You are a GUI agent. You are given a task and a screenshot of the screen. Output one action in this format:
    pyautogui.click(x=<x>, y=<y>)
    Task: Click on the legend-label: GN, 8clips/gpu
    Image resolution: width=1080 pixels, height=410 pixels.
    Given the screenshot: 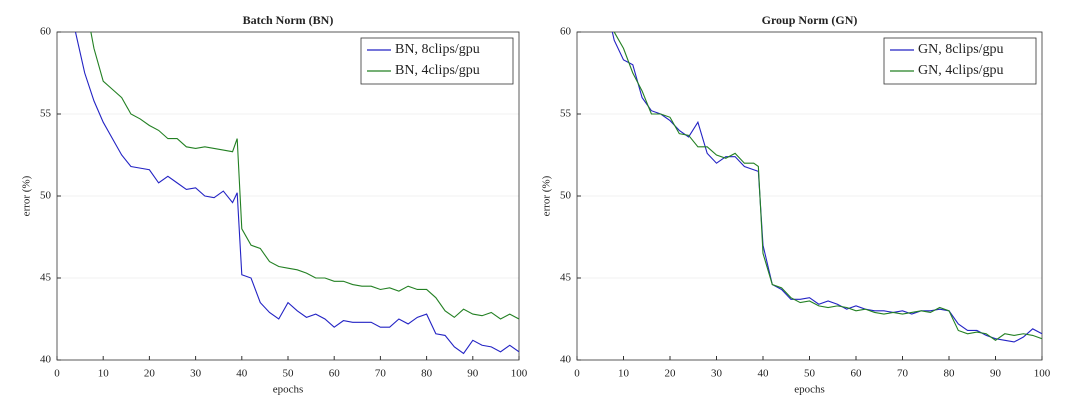 What is the action you would take?
    pyautogui.click(x=961, y=49)
    